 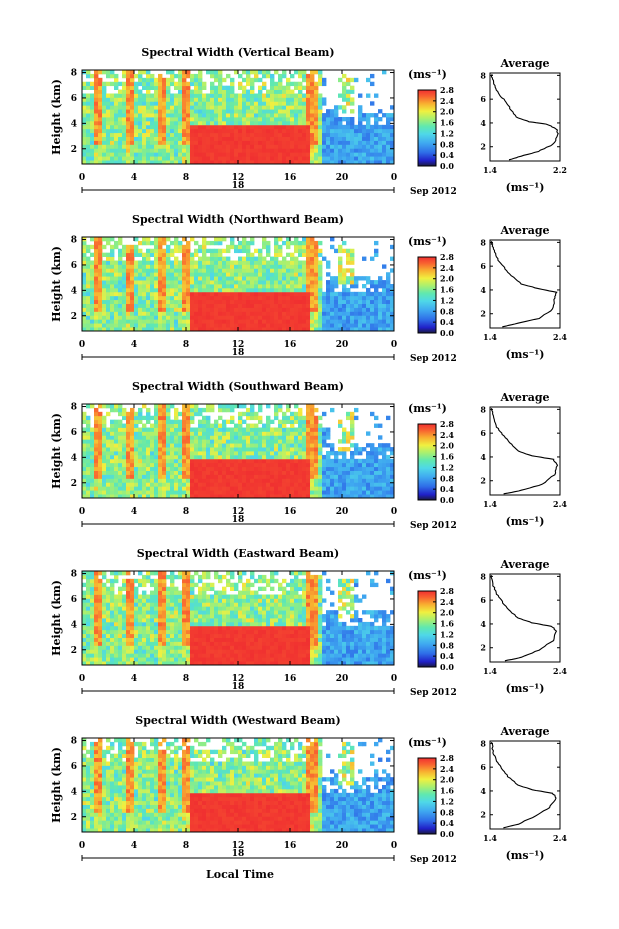 I want to click on panel-title: Spectral Width (Southward Beam), so click(x=238, y=386).